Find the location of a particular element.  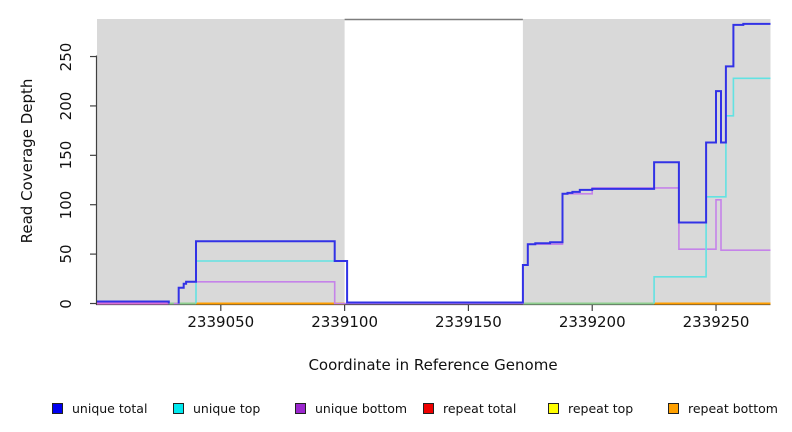

y-axis-label: Read Coverage Depth is located at coordinates (27, 161).